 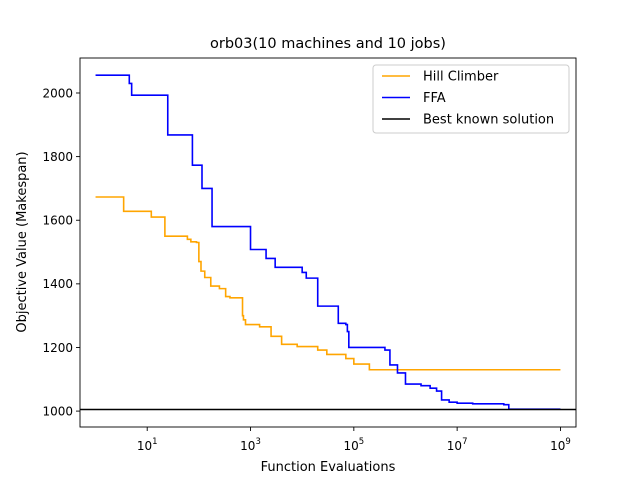 What do you see at coordinates (250, 445) in the screenshot?
I see `x-tick-label: 10³` at bounding box center [250, 445].